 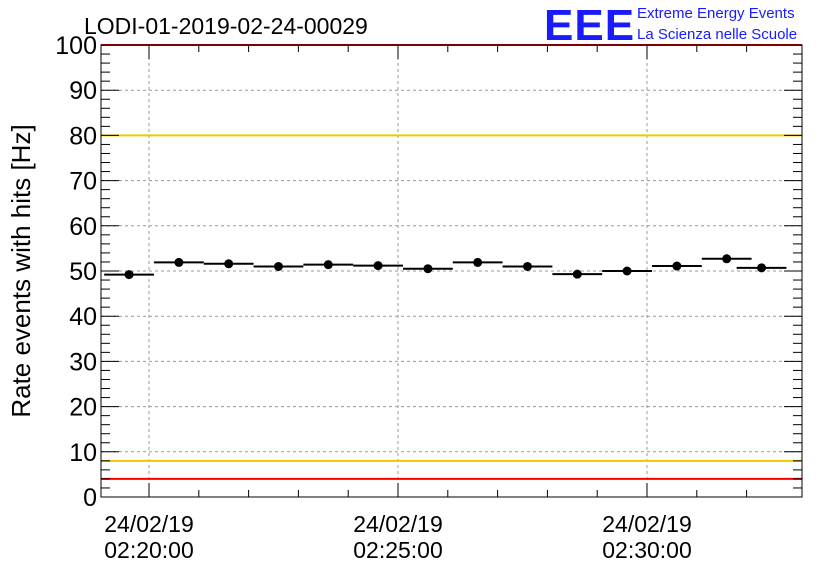 I want to click on chart-title: LODI-01-2019-02-24-00029, so click(x=226, y=26).